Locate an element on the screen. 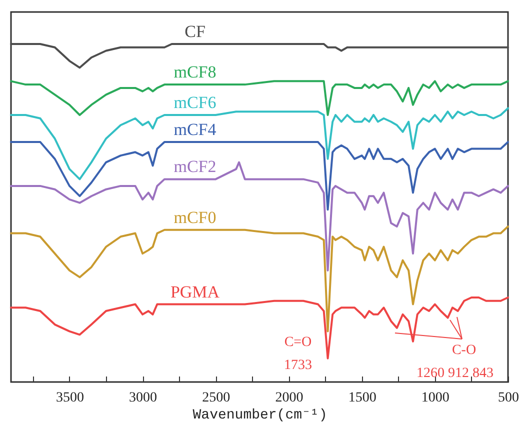 The width and height of the screenshot is (520, 430). x-tick-label: 3000 is located at coordinates (143, 398).